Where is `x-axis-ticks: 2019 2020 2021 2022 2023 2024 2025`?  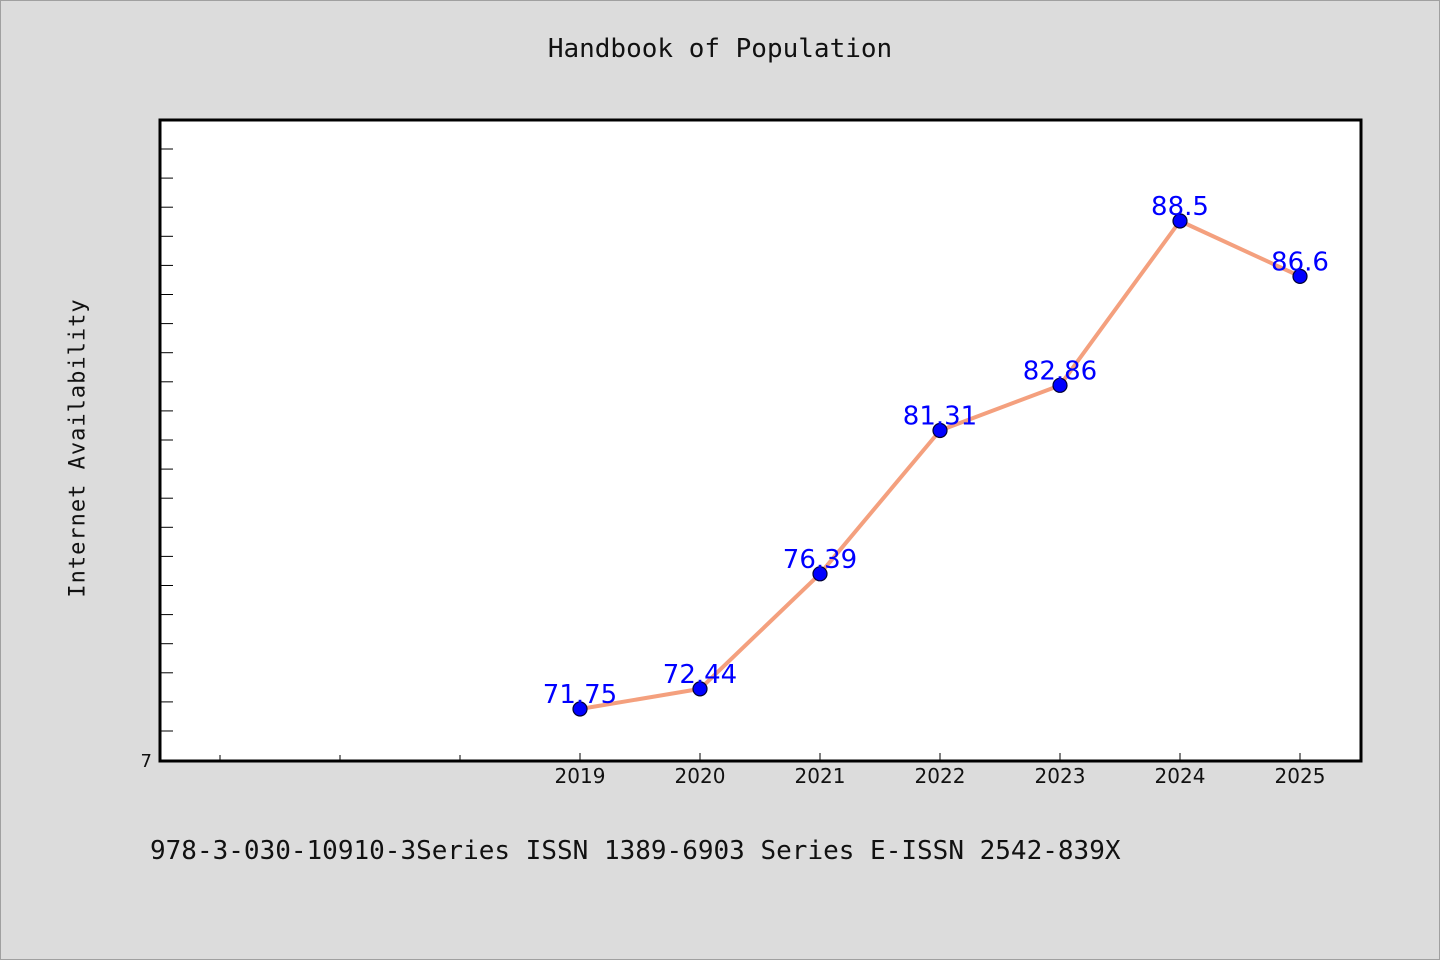
x-axis-ticks: 2019 2020 2021 2022 2023 2024 2025 is located at coordinates (772, 770).